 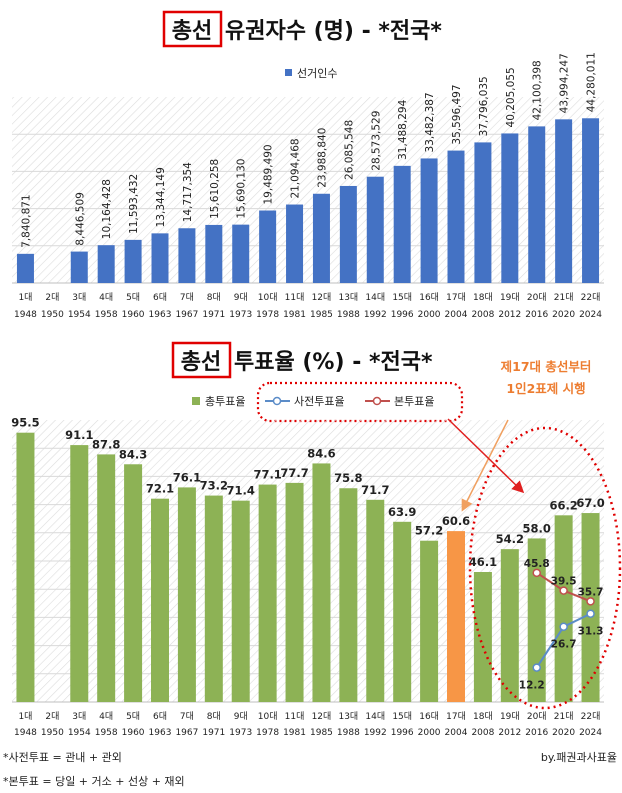 What do you see at coordinates (546, 366) in the screenshot?
I see `annotation-line-1: 제17대 총선부터` at bounding box center [546, 366].